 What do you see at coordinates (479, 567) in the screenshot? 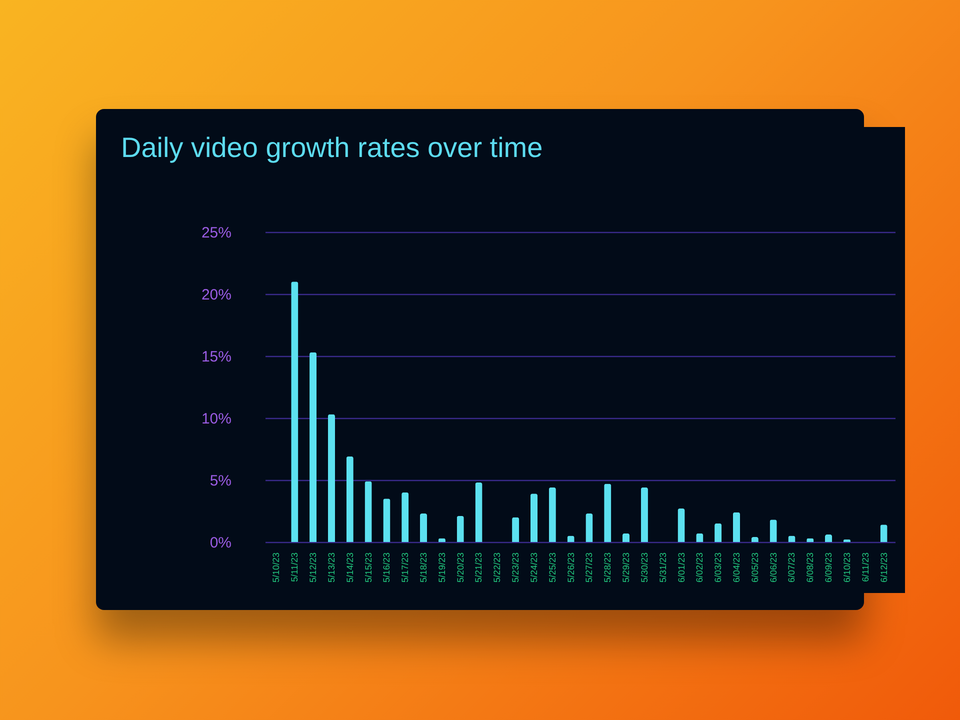
I see `x-tick-label: 5/21/23` at bounding box center [479, 567].